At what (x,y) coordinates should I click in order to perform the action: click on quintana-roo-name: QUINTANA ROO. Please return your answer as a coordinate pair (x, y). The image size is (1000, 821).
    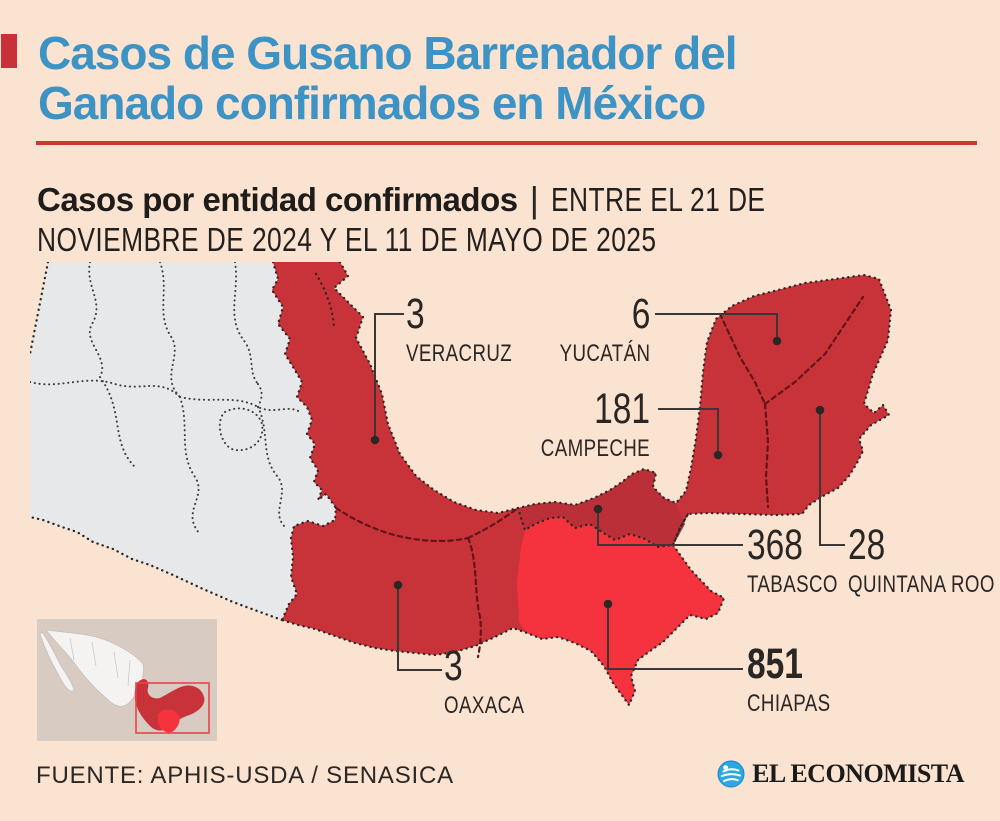
    Looking at the image, I should click on (921, 584).